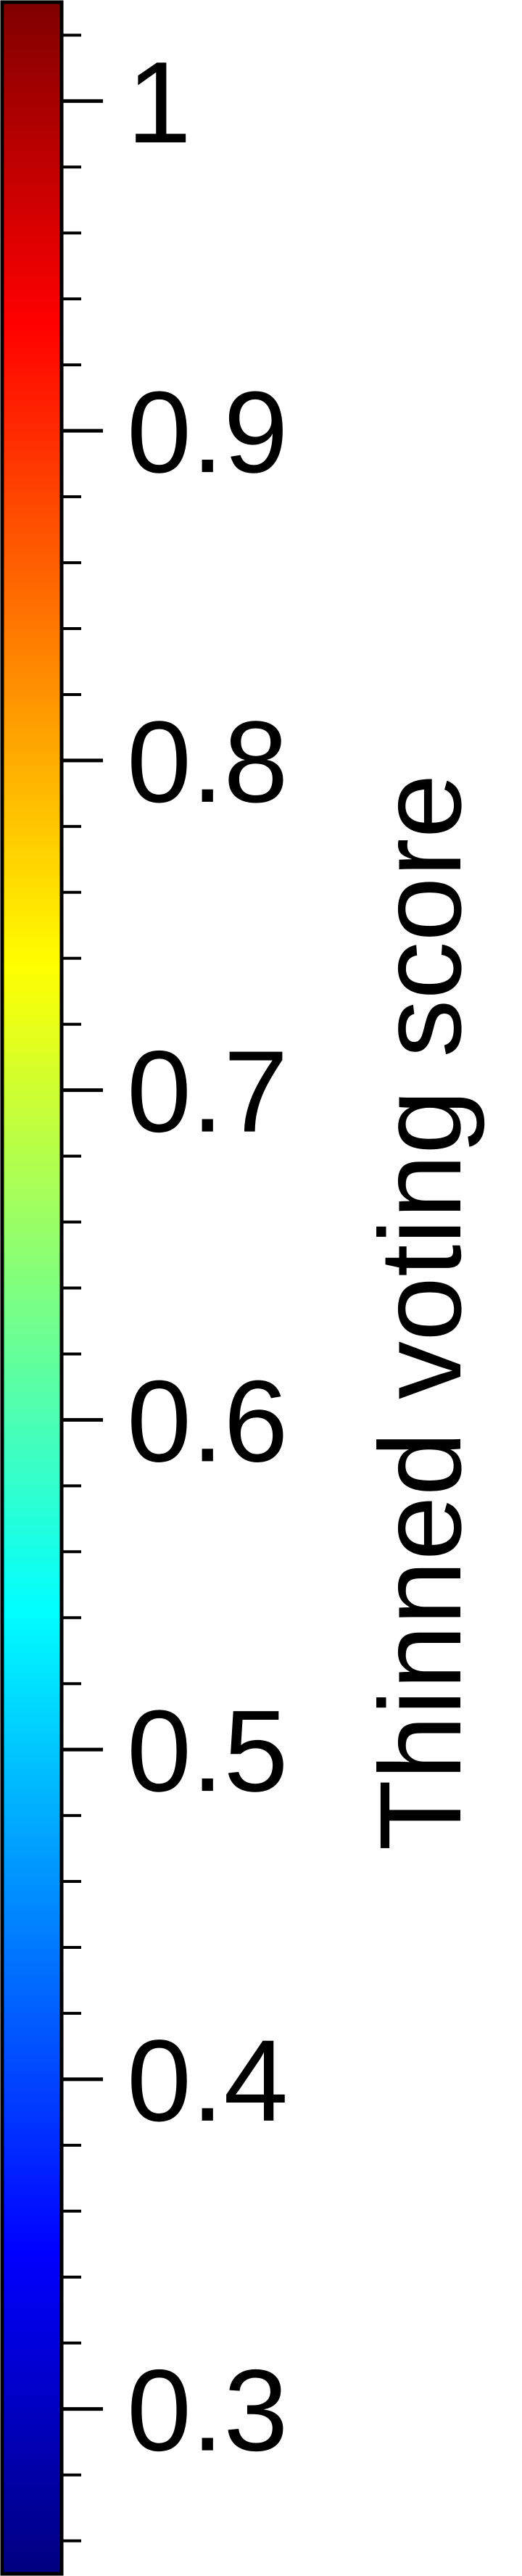 The width and height of the screenshot is (522, 2576). What do you see at coordinates (208, 2410) in the screenshot?
I see `tick-label: 0.3` at bounding box center [208, 2410].